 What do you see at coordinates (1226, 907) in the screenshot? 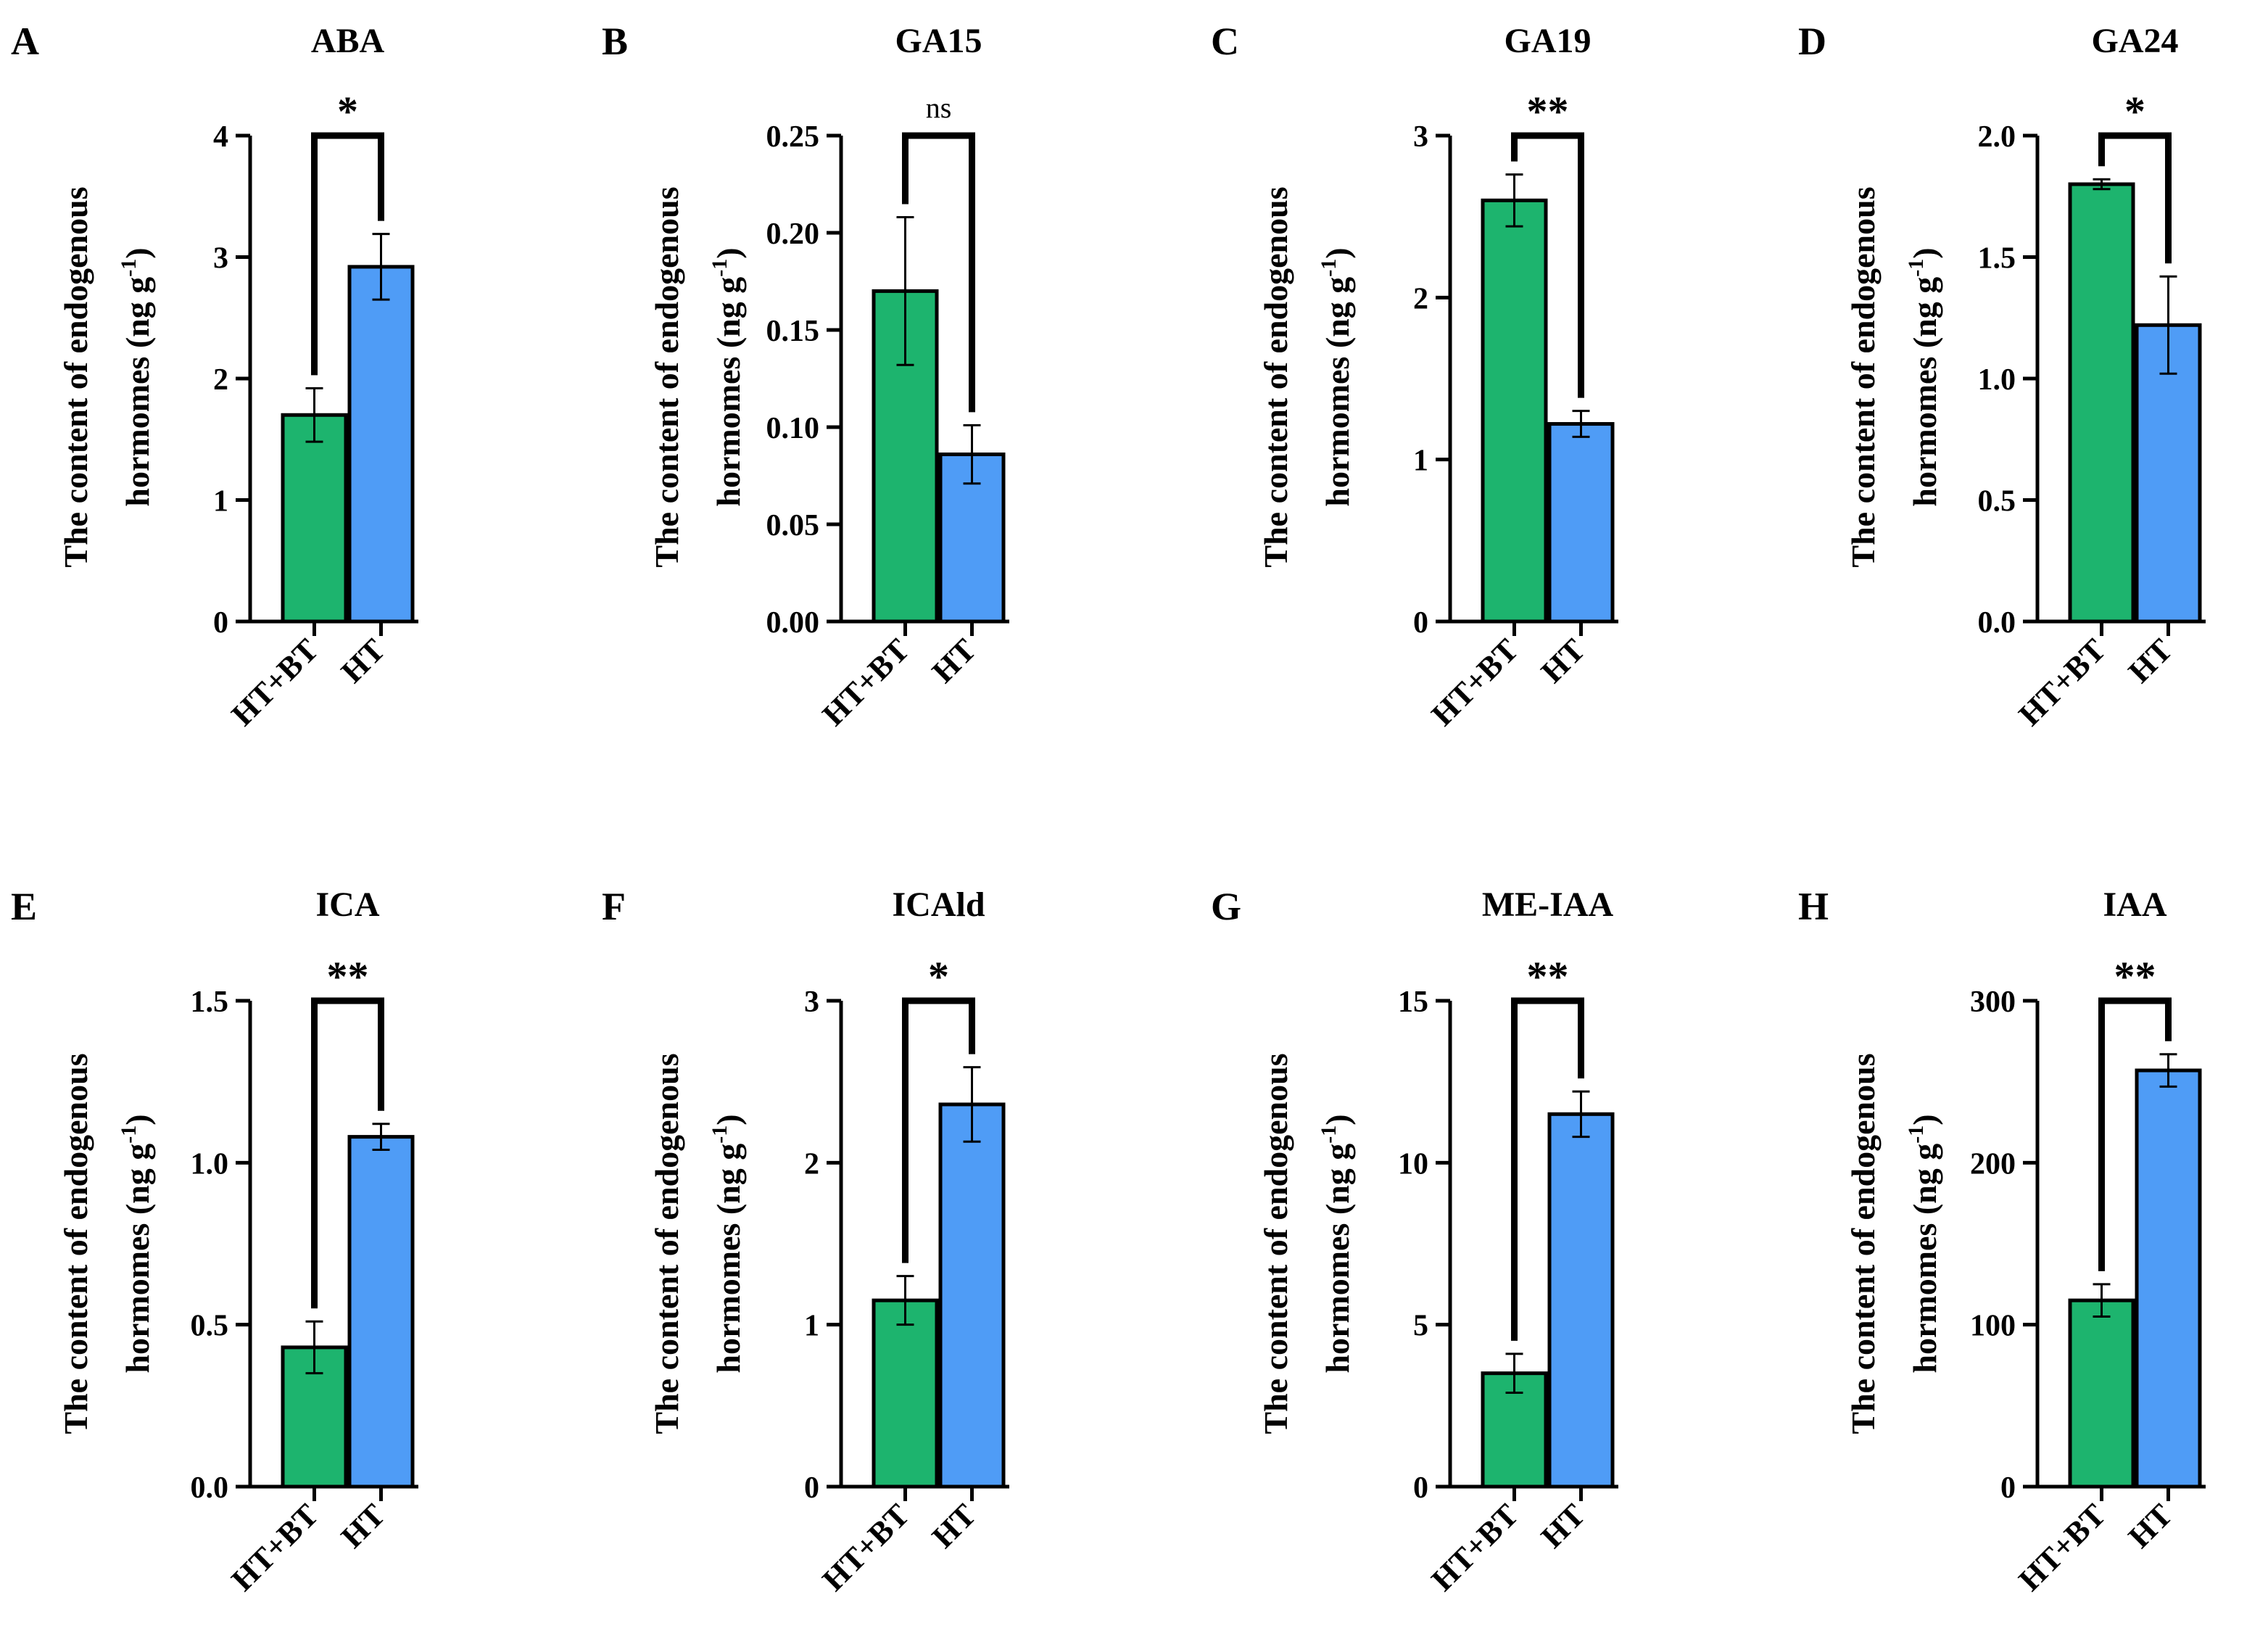
I see `panel-letter: G` at bounding box center [1226, 907].